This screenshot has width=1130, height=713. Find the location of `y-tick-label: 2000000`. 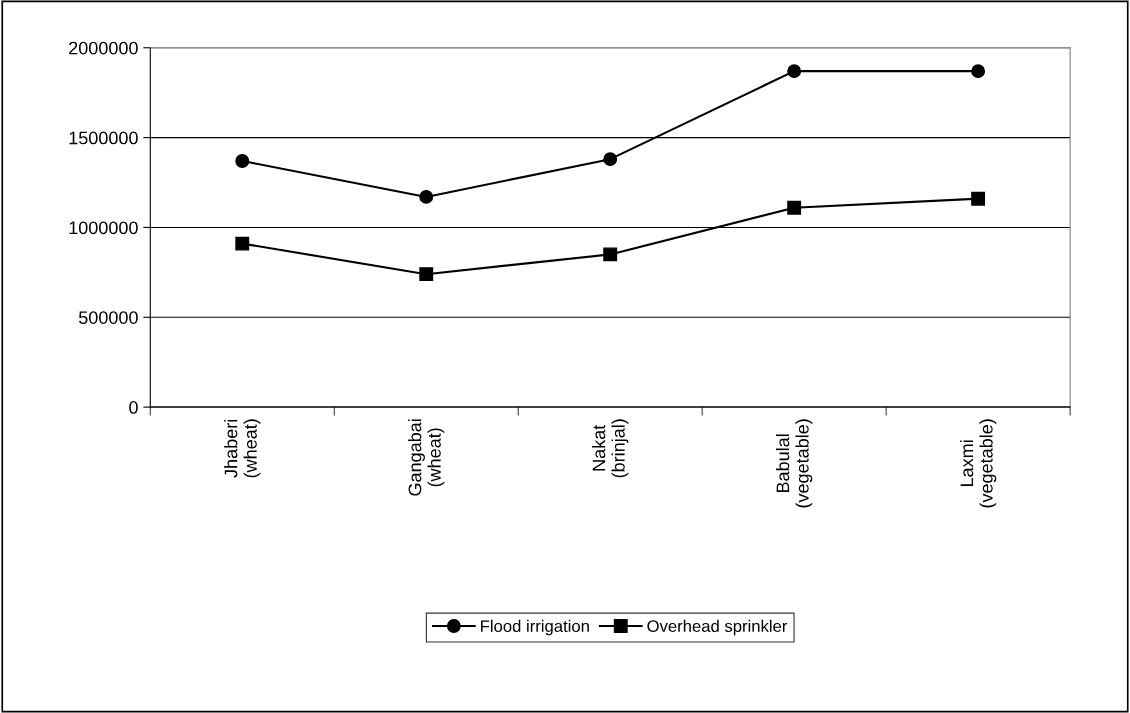

y-tick-label: 2000000 is located at coordinates (103, 48).